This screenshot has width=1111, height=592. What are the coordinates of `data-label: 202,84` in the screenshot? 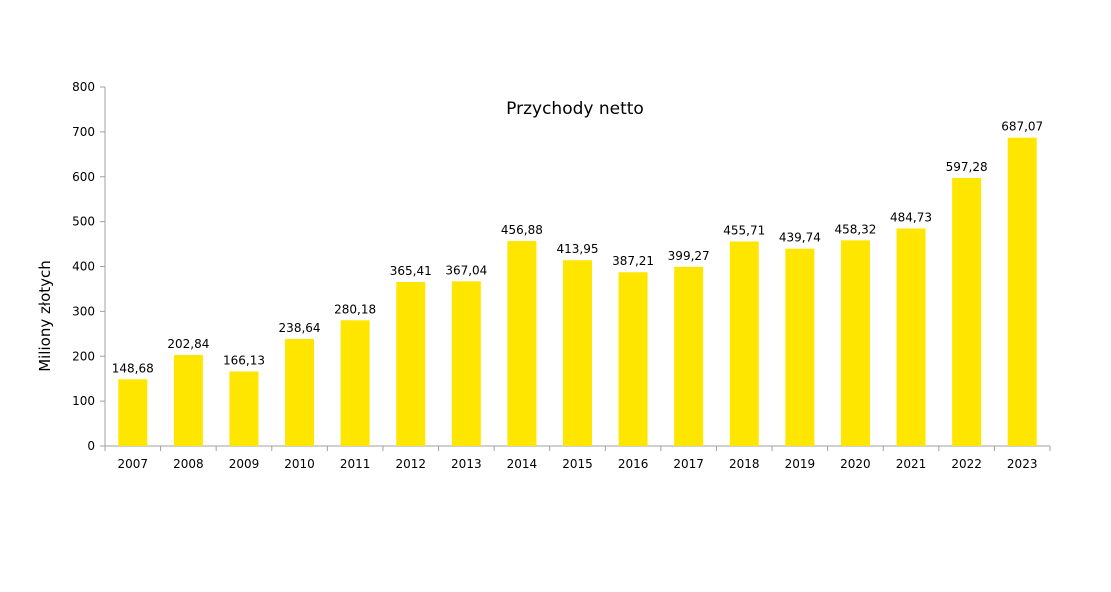 It's located at (188, 344).